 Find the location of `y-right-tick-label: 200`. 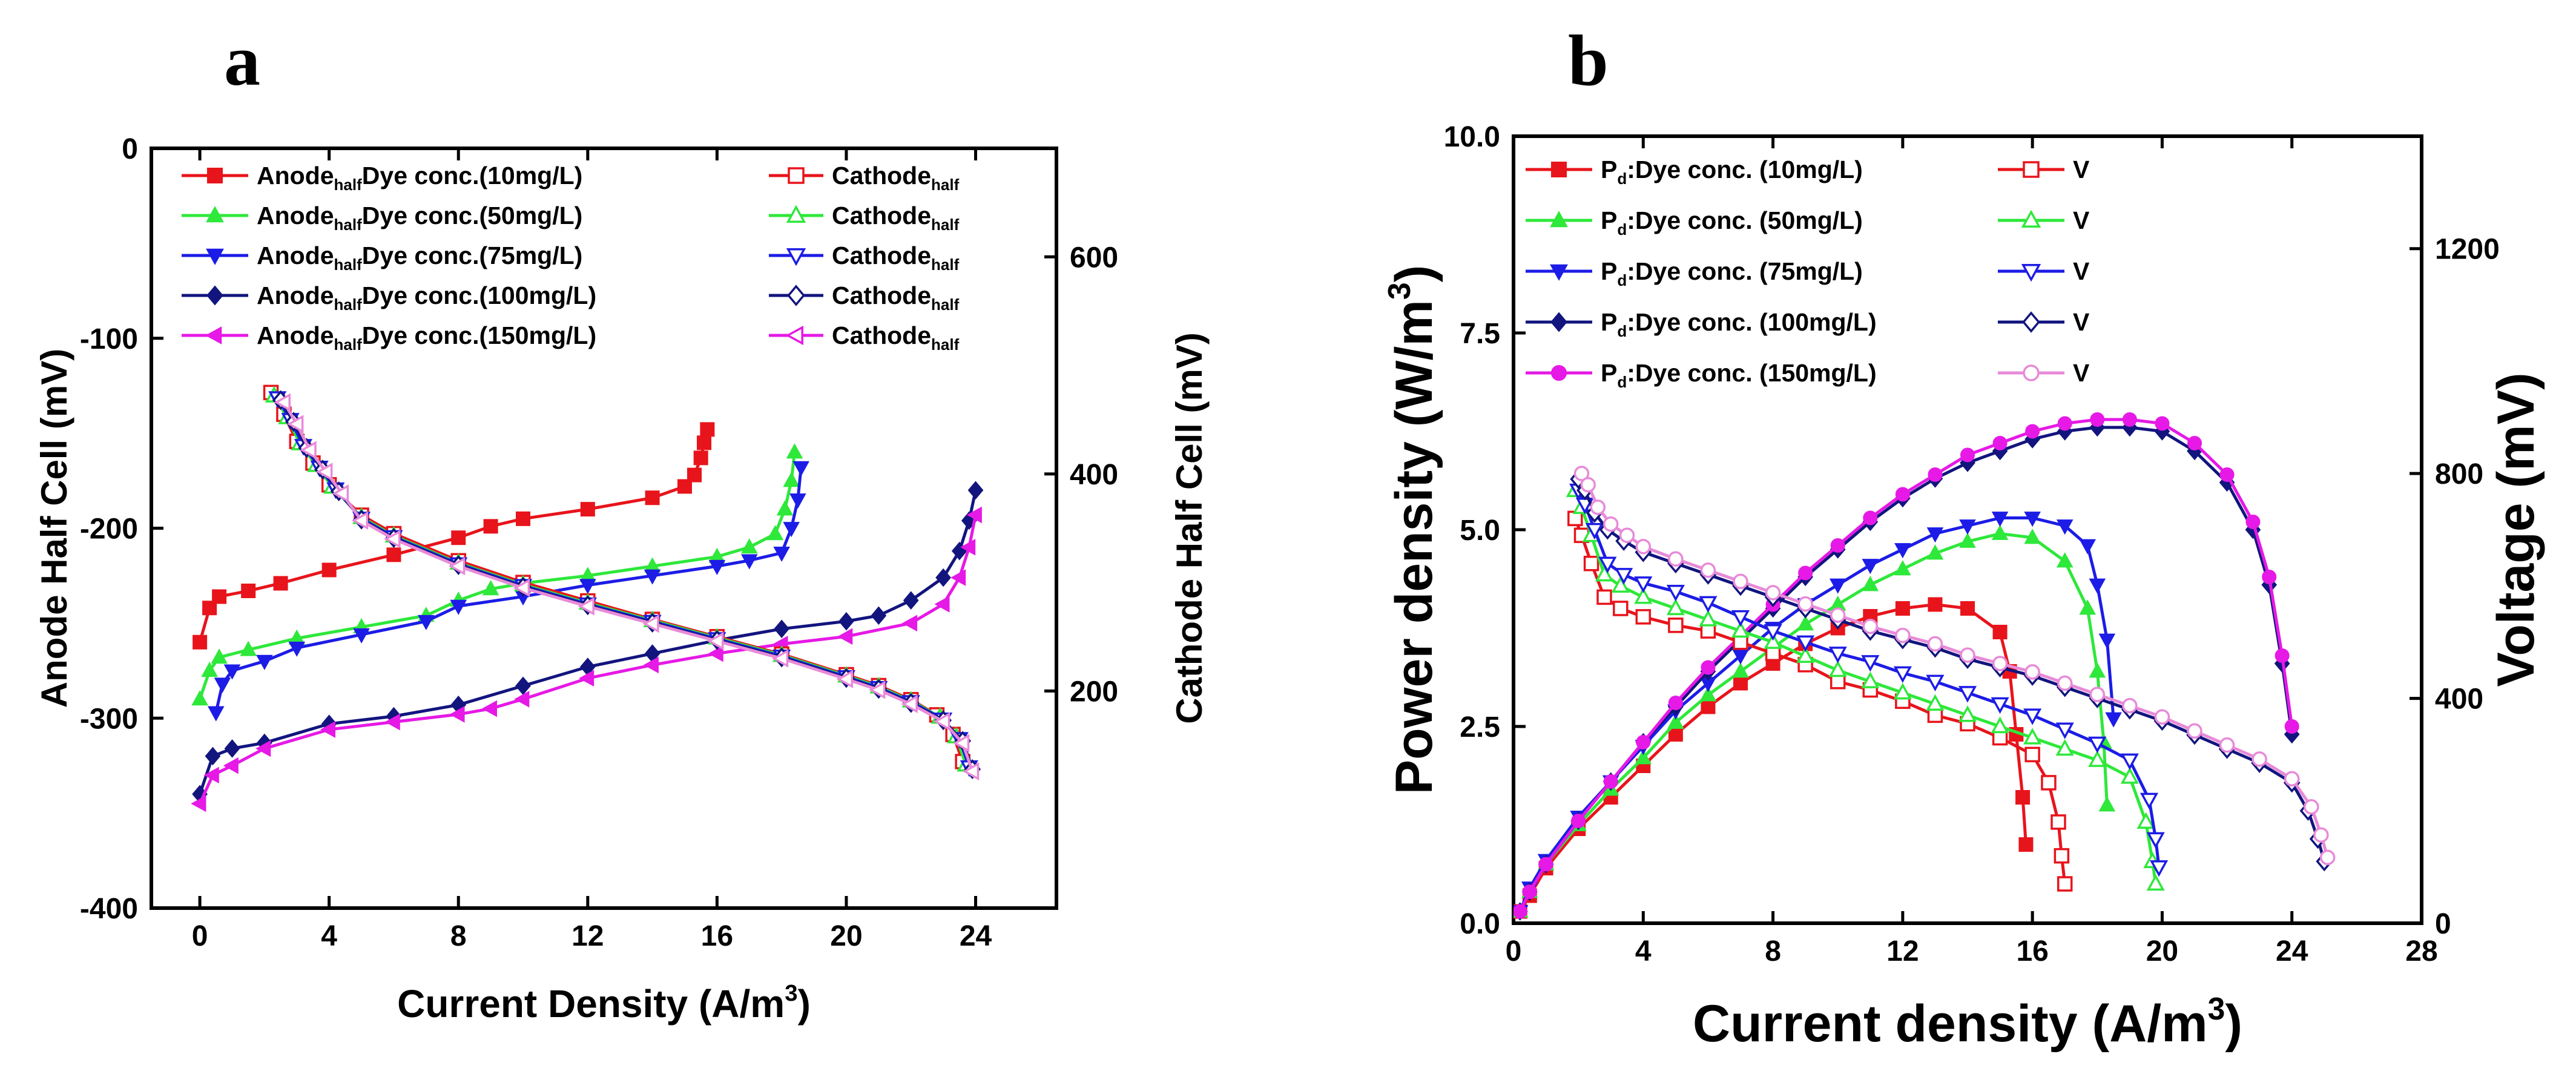

y-right-tick-label: 200 is located at coordinates (1094, 692).